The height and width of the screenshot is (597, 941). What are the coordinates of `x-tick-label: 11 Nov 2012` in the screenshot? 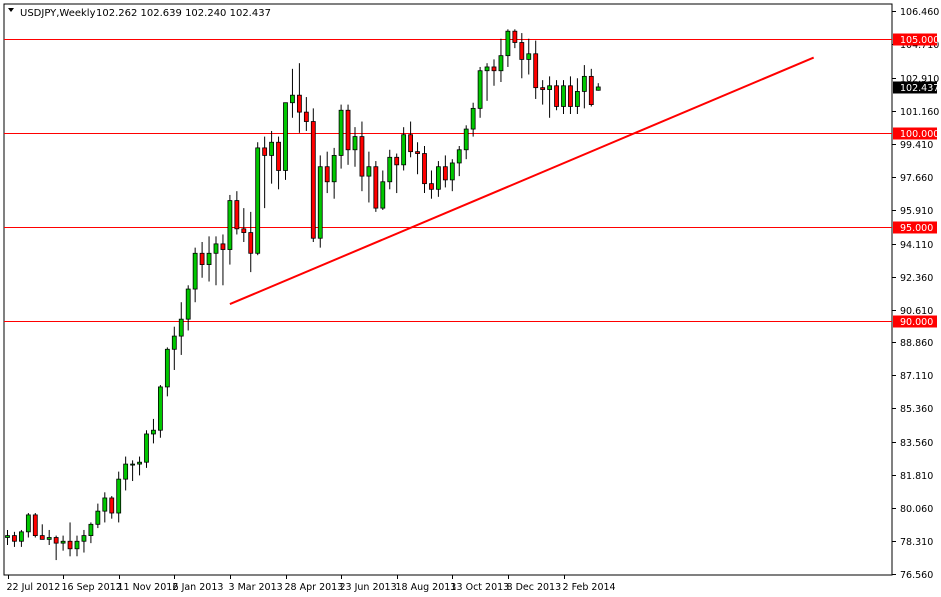 It's located at (148, 587).